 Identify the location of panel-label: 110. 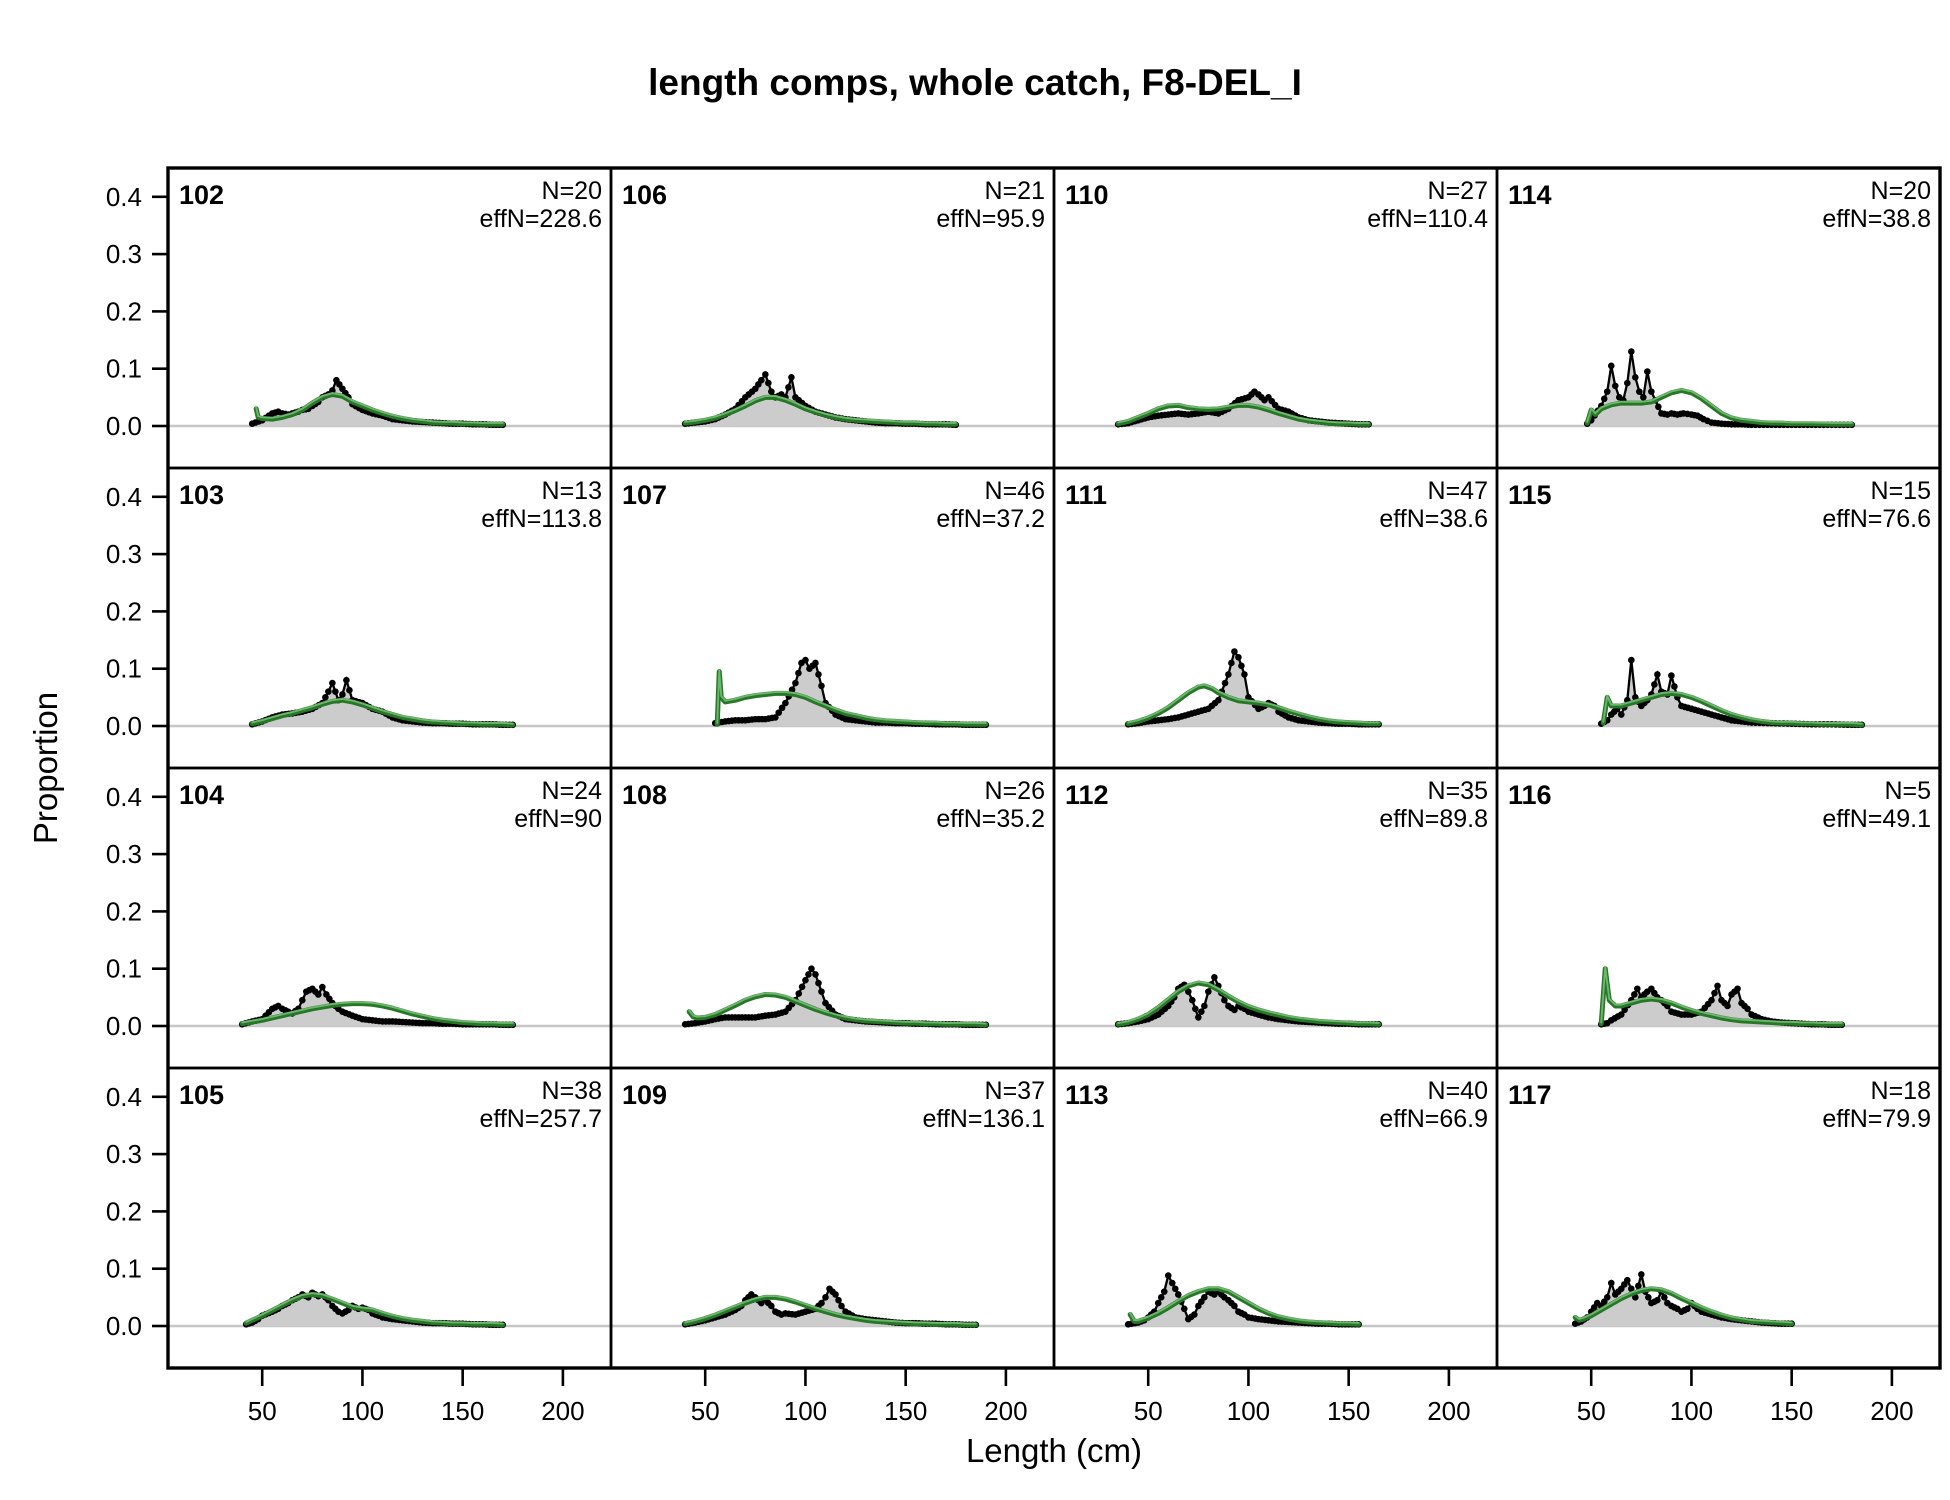
(1087, 195).